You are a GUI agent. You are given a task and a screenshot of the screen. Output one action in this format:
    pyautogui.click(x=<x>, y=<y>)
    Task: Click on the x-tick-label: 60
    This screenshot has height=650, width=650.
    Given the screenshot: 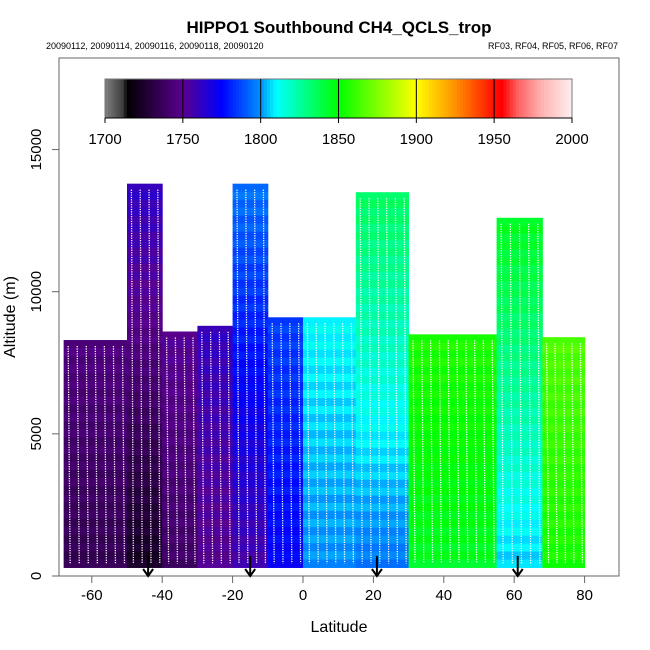 What is the action you would take?
    pyautogui.click(x=514, y=595)
    